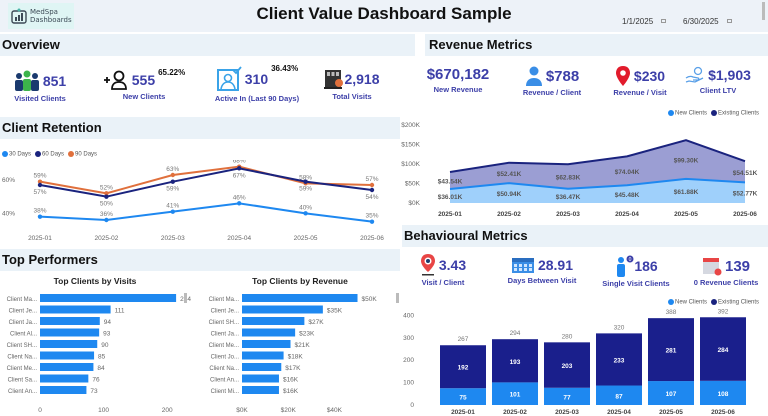  What do you see at coordinates (335, 311) in the screenshot?
I see `data-label: $35K` at bounding box center [335, 311].